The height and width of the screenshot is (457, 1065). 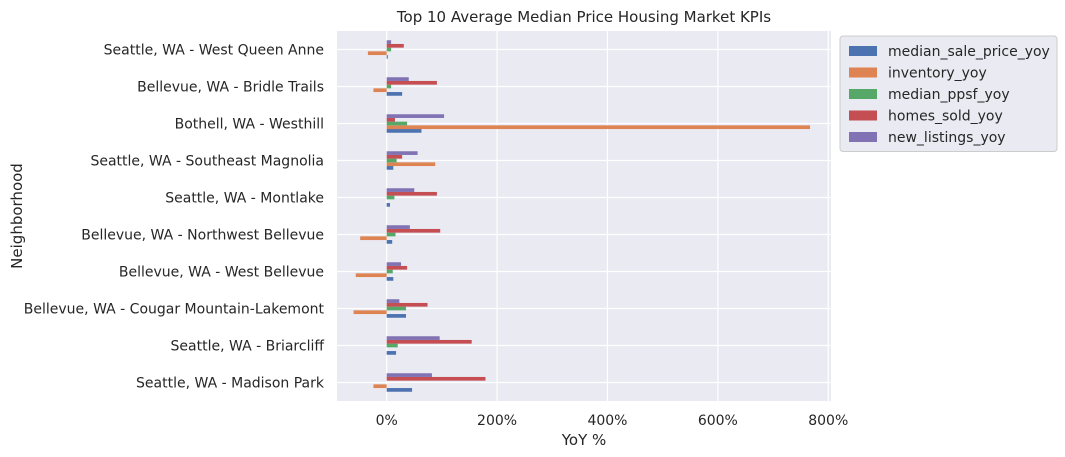 What do you see at coordinates (230, 88) in the screenshot?
I see `y-tick-label: Bellevue, WA - Bridle Trails` at bounding box center [230, 88].